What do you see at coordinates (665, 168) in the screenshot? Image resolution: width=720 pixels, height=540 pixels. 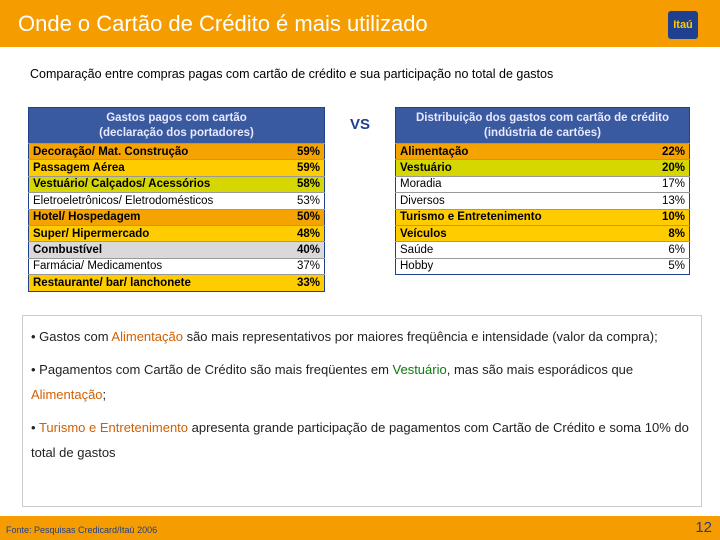 I see `percent: 20%` at bounding box center [665, 168].